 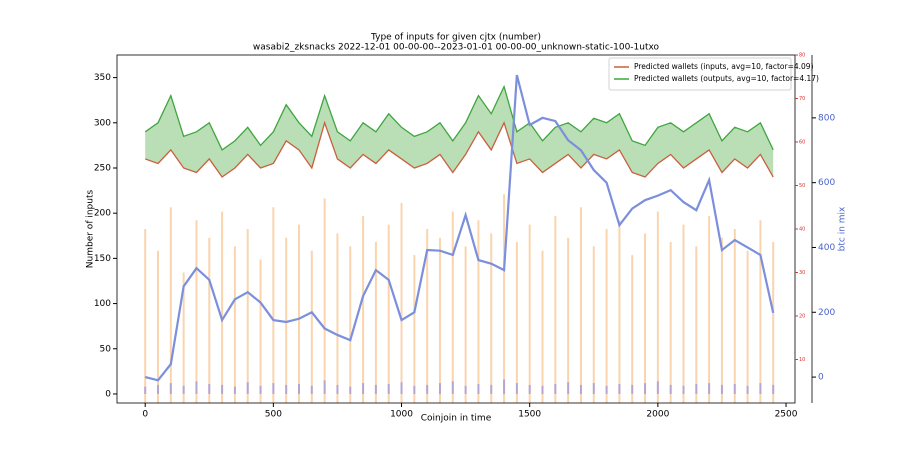 I want to click on y3-tick-label: 60, so click(x=802, y=143).